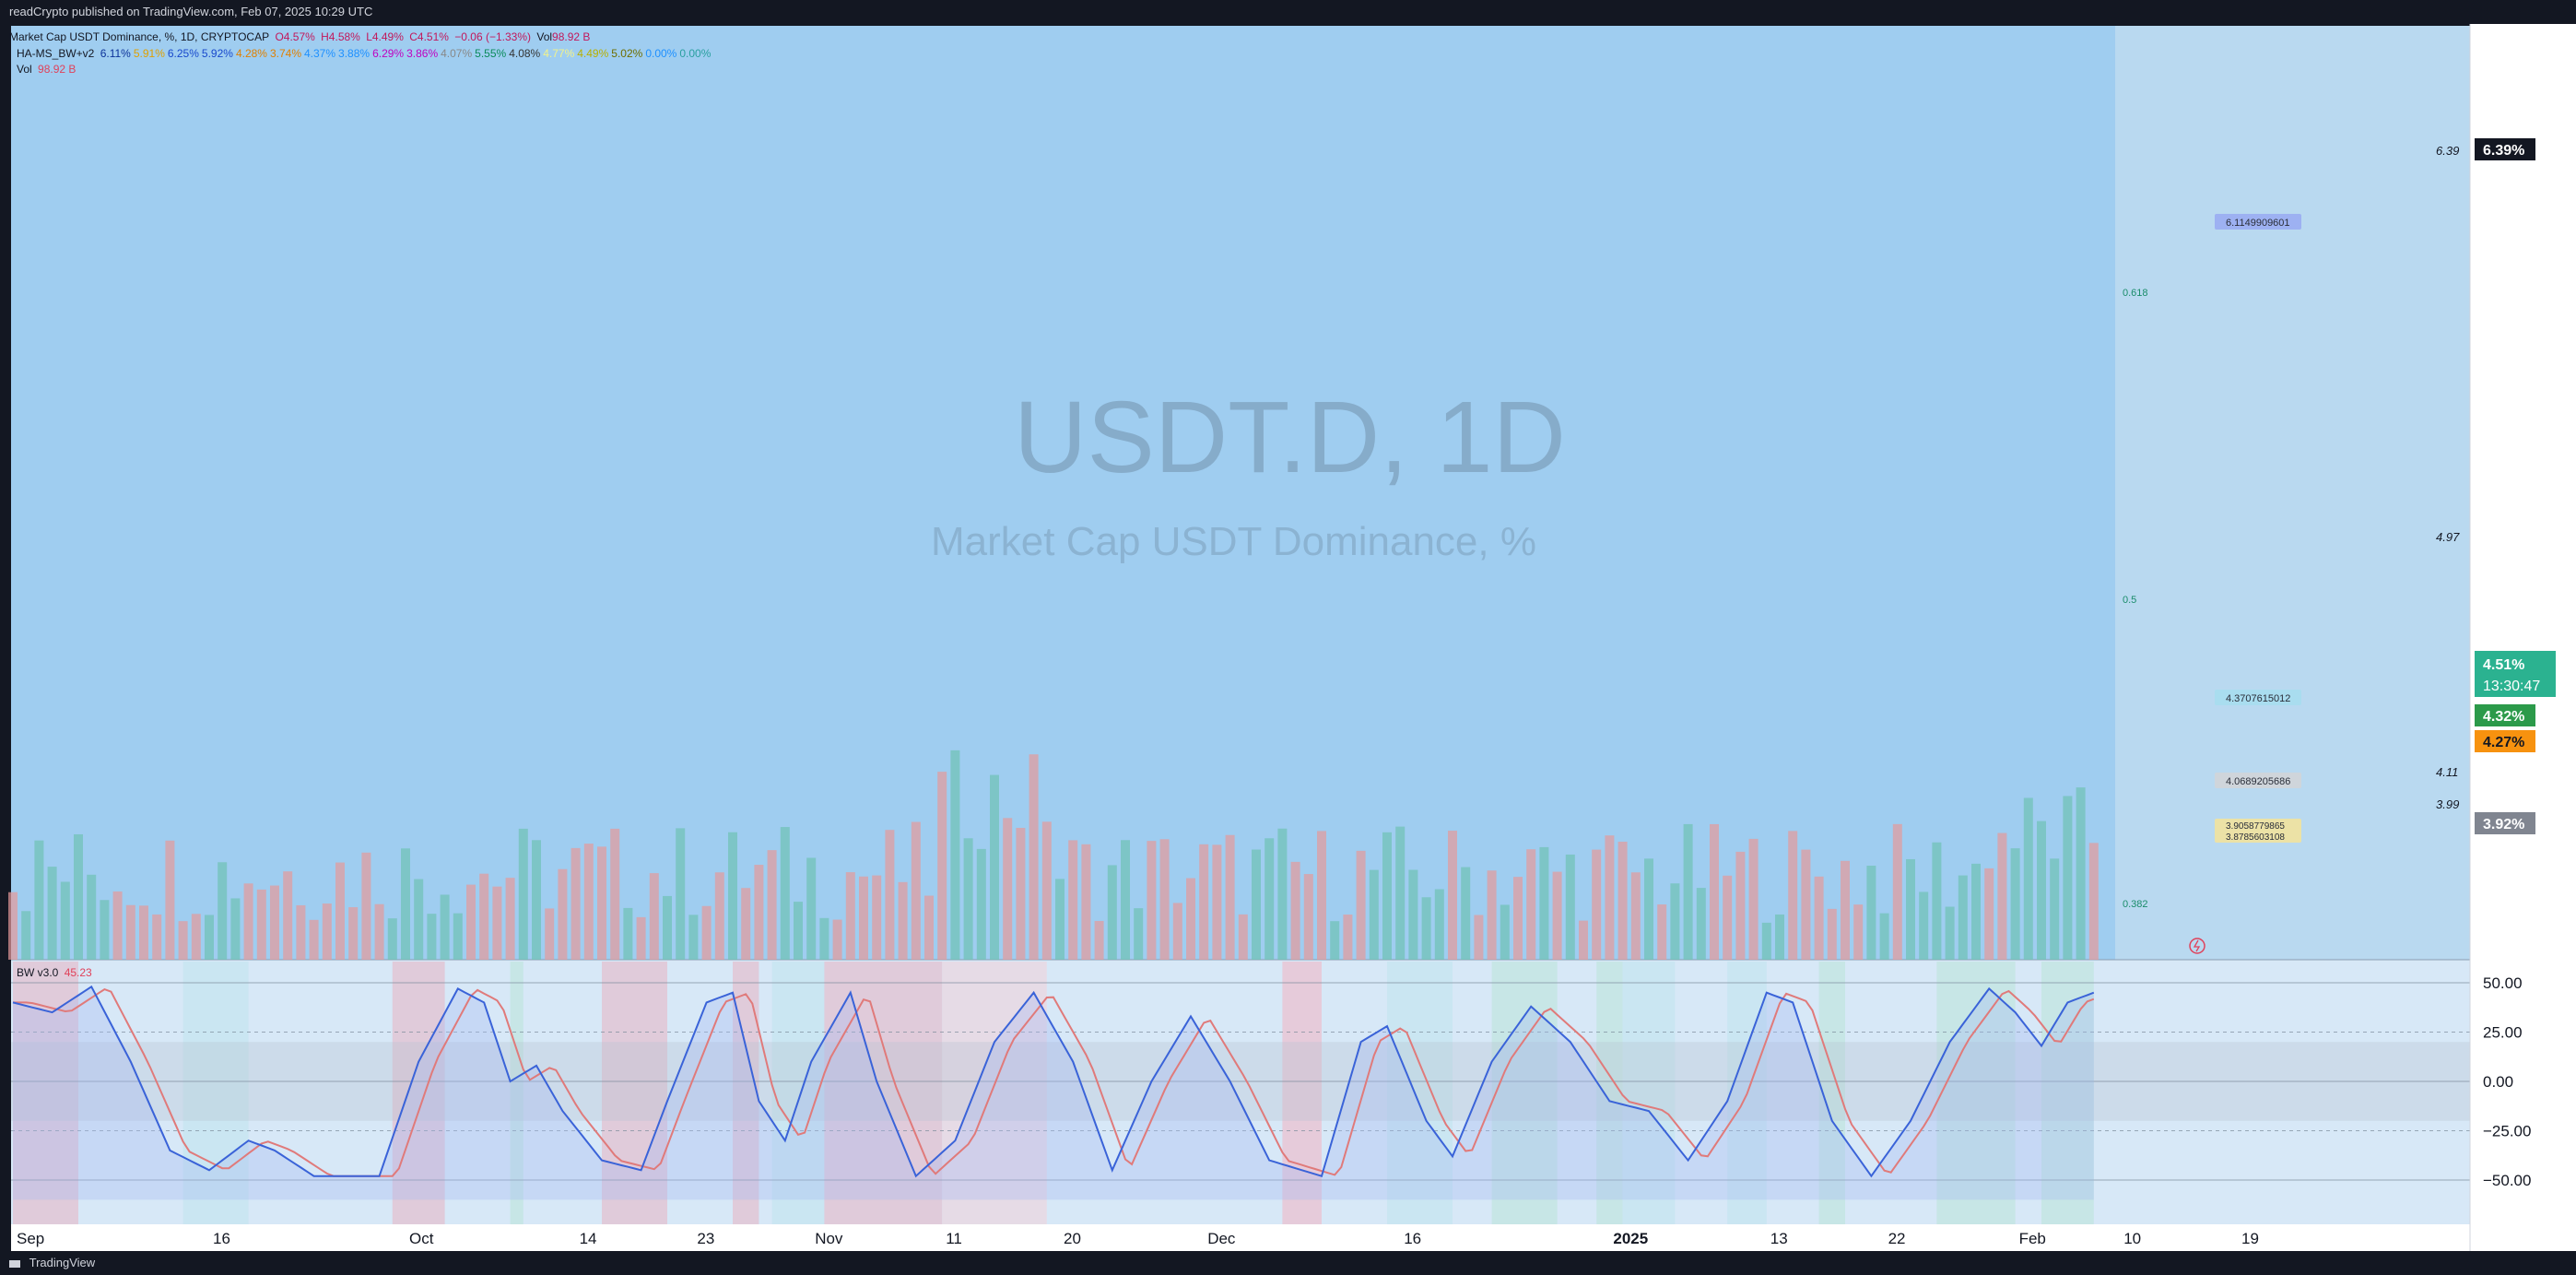 Image resolution: width=2576 pixels, height=1275 pixels. I want to click on badge-392-bg, so click(2505, 823).